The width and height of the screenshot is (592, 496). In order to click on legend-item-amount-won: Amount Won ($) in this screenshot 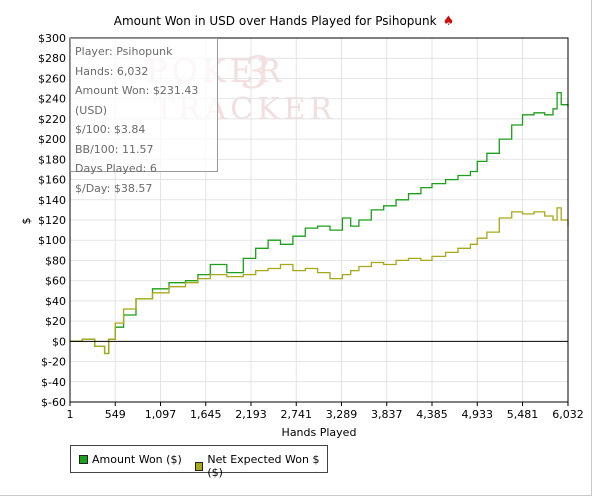, I will do `click(130, 459)`.